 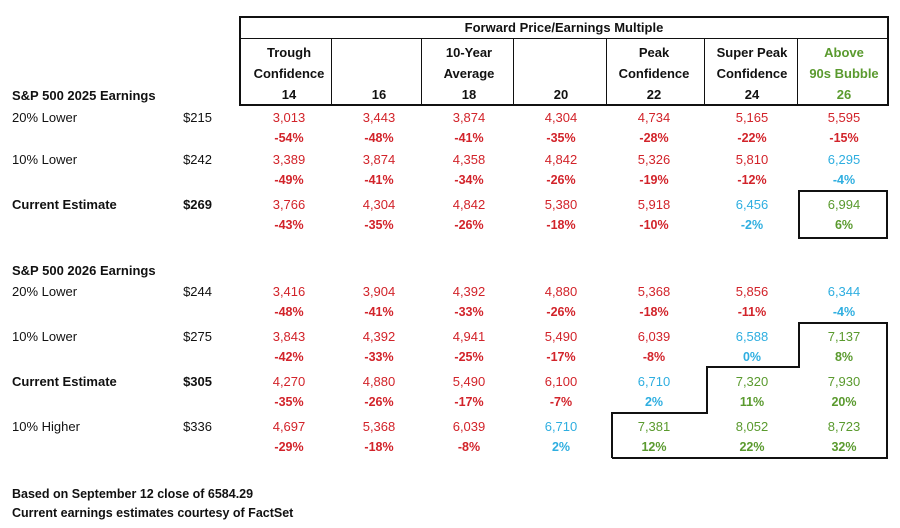 What do you see at coordinates (752, 204) in the screenshot?
I see `index-level-value: 6,456` at bounding box center [752, 204].